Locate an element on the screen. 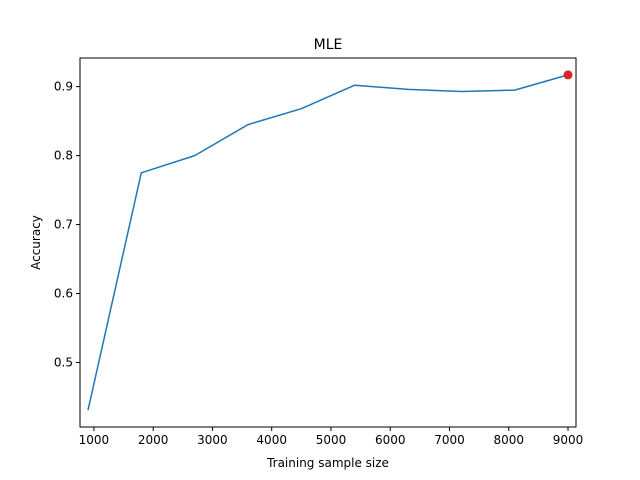 The height and width of the screenshot is (480, 640). x-tick-label: 2000 is located at coordinates (153, 440).